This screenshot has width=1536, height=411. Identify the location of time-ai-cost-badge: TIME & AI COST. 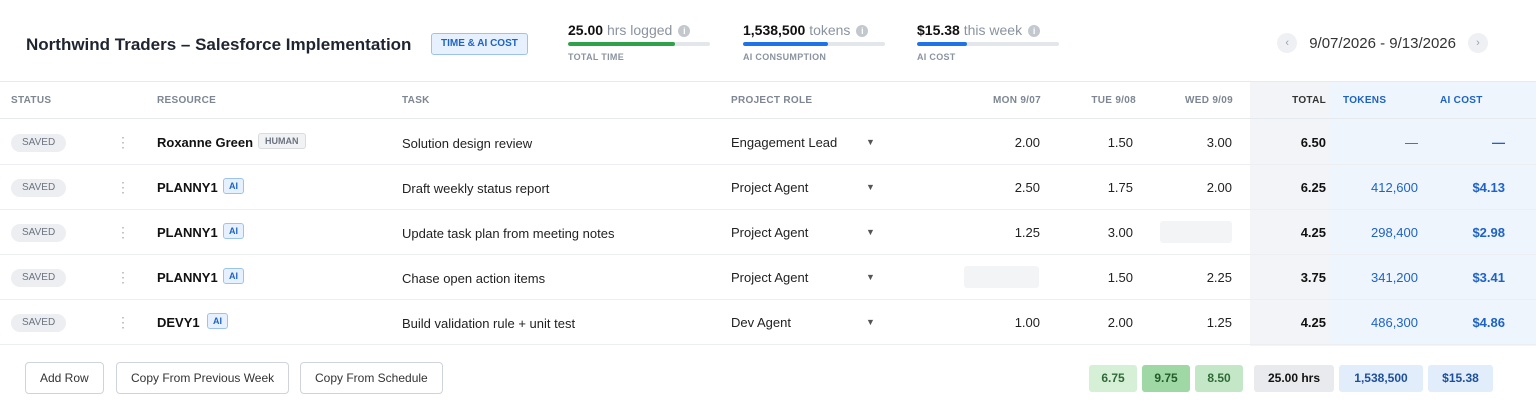
(479, 44).